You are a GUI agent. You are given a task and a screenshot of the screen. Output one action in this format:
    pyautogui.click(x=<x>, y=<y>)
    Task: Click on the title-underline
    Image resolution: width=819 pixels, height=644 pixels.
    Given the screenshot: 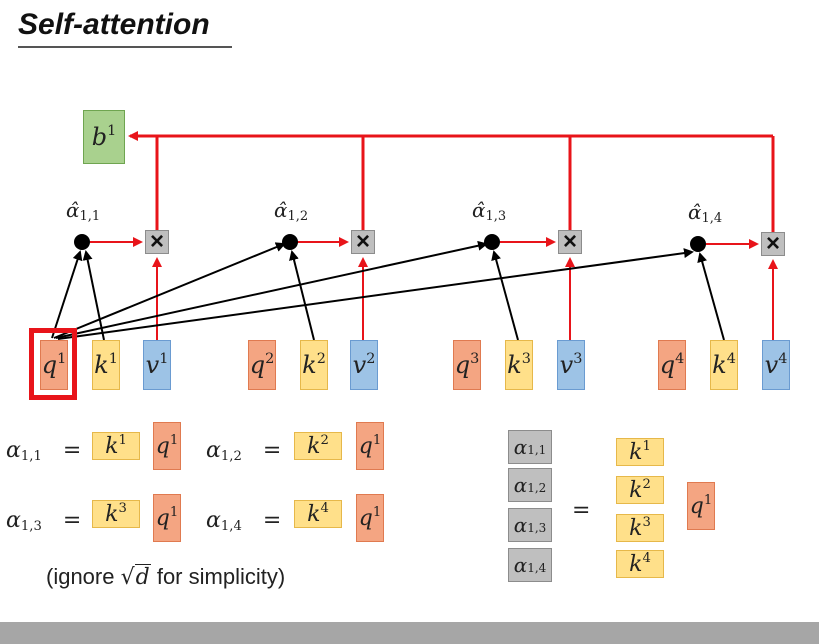 What is the action you would take?
    pyautogui.click(x=125, y=47)
    